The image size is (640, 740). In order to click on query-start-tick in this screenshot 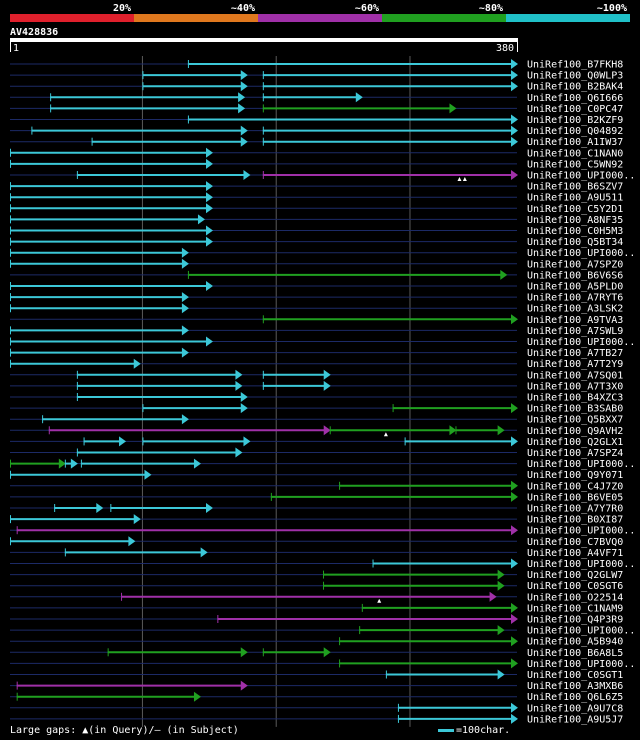, I will do `click(10, 47)`.